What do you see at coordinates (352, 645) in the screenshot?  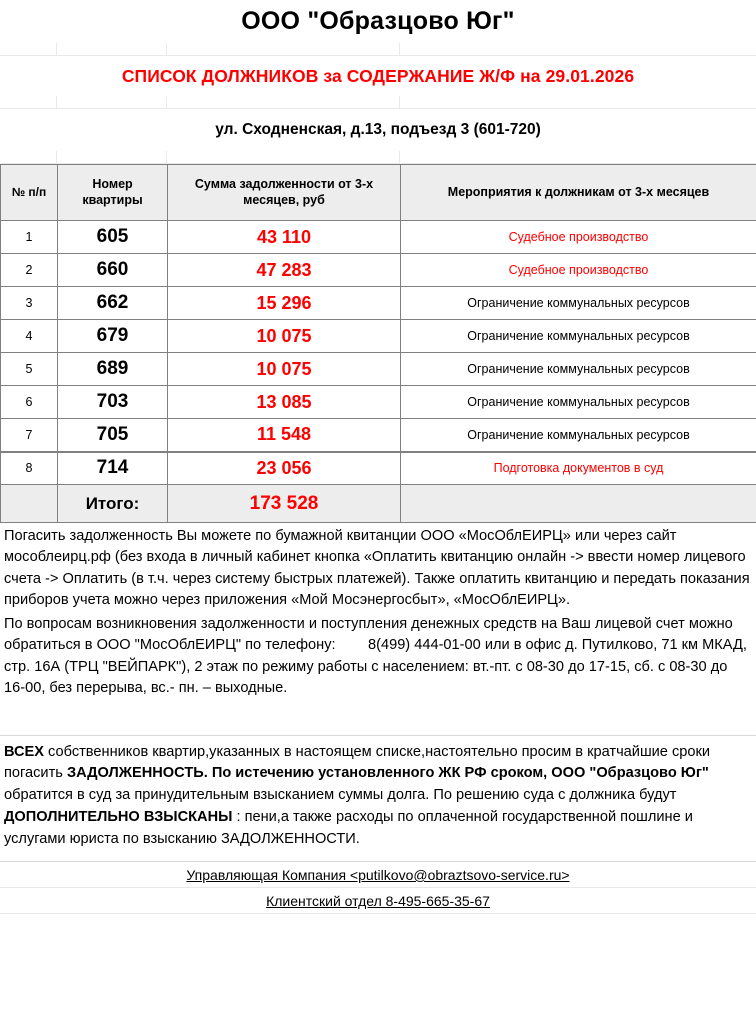 I see `contacts-spacer` at bounding box center [352, 645].